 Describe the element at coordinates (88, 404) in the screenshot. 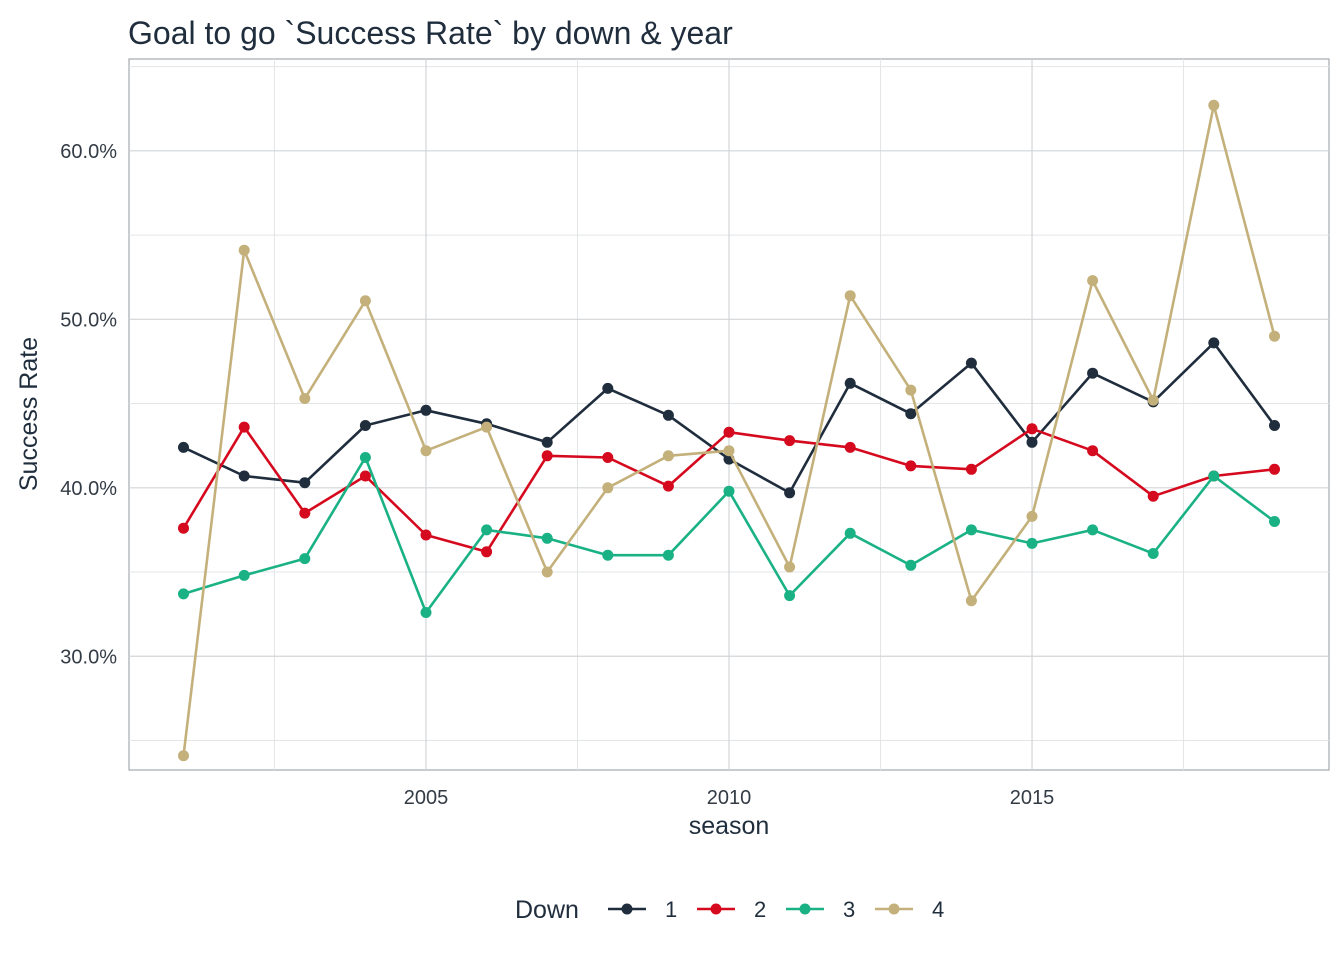

I see `y-axis: 30.0% 40.0% 50.0% 60.0%` at that location.